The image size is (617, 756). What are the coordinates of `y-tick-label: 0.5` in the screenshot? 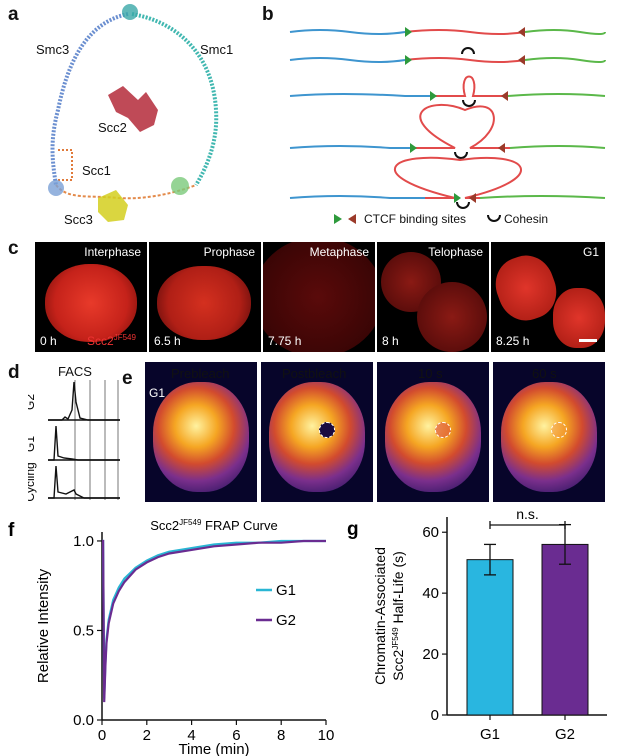 It's located at (83, 630).